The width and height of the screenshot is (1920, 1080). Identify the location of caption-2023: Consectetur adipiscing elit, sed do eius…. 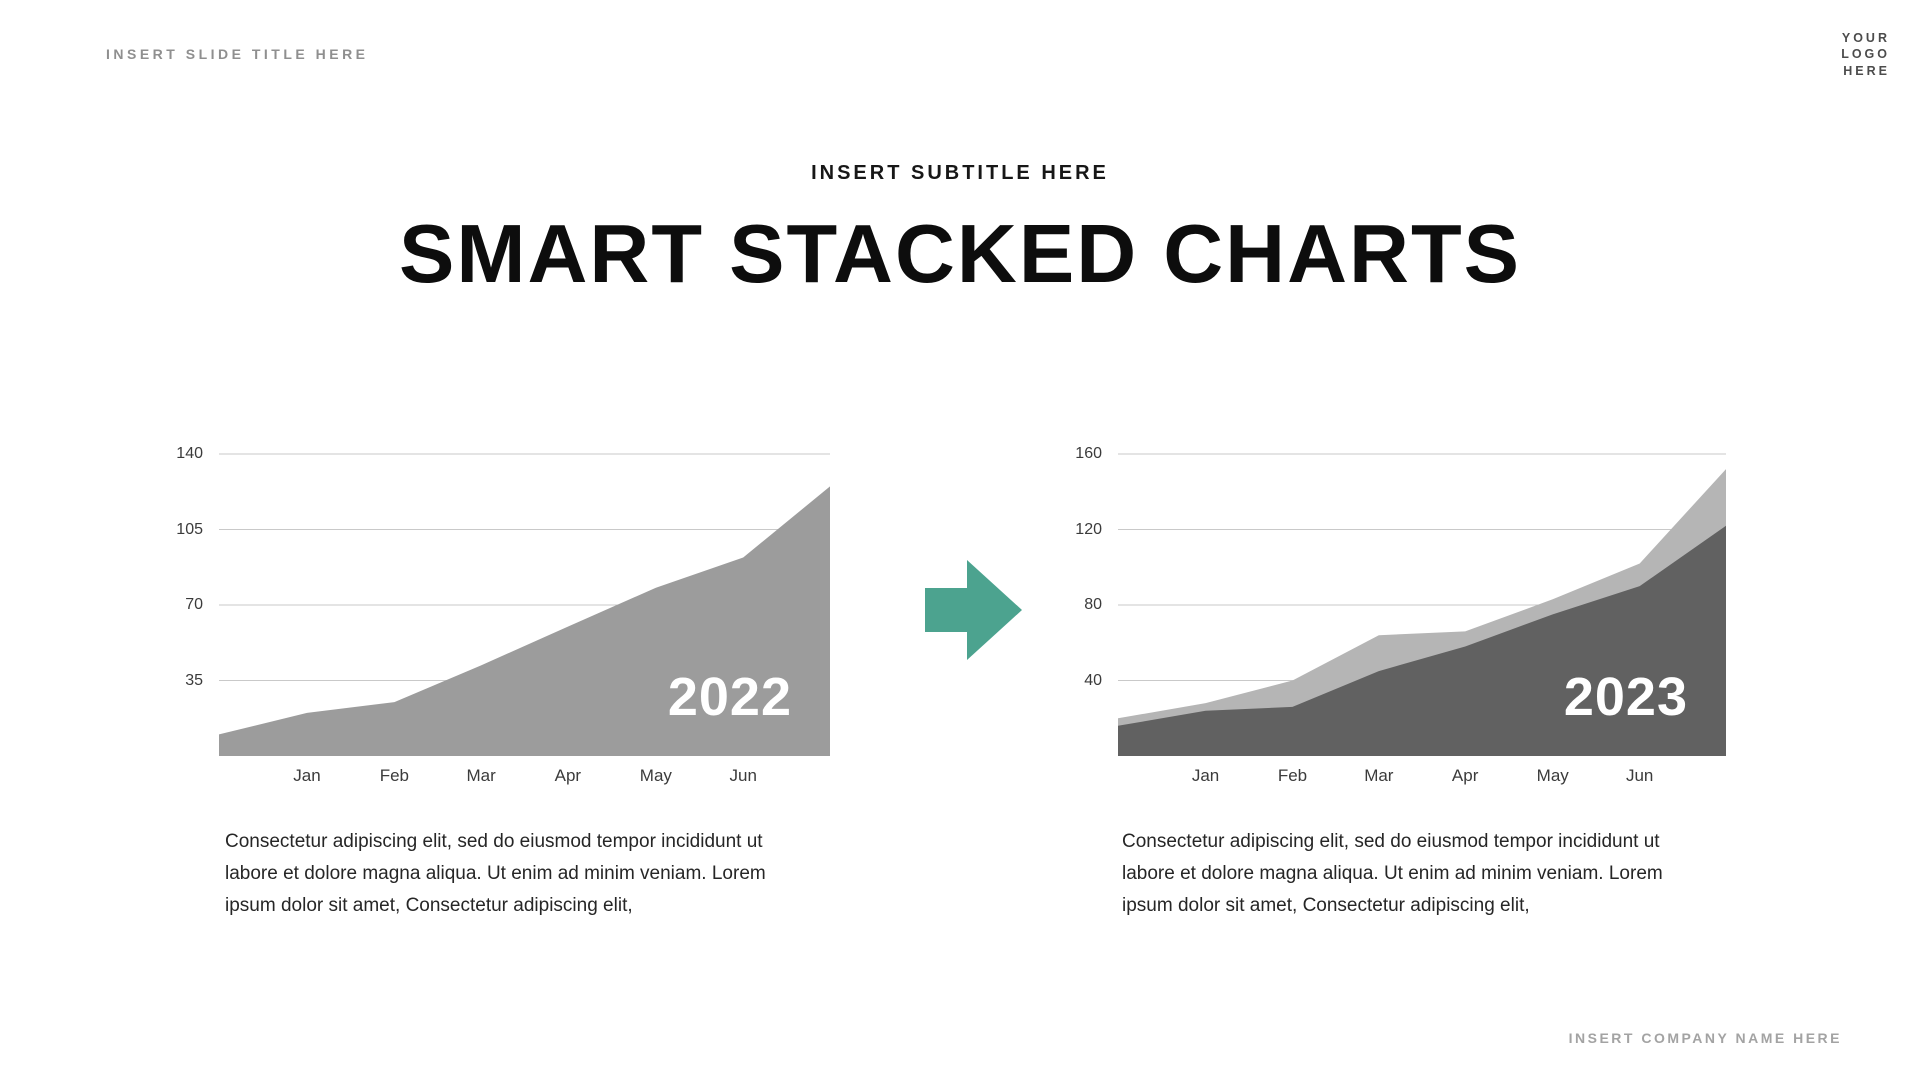
(1392, 873).